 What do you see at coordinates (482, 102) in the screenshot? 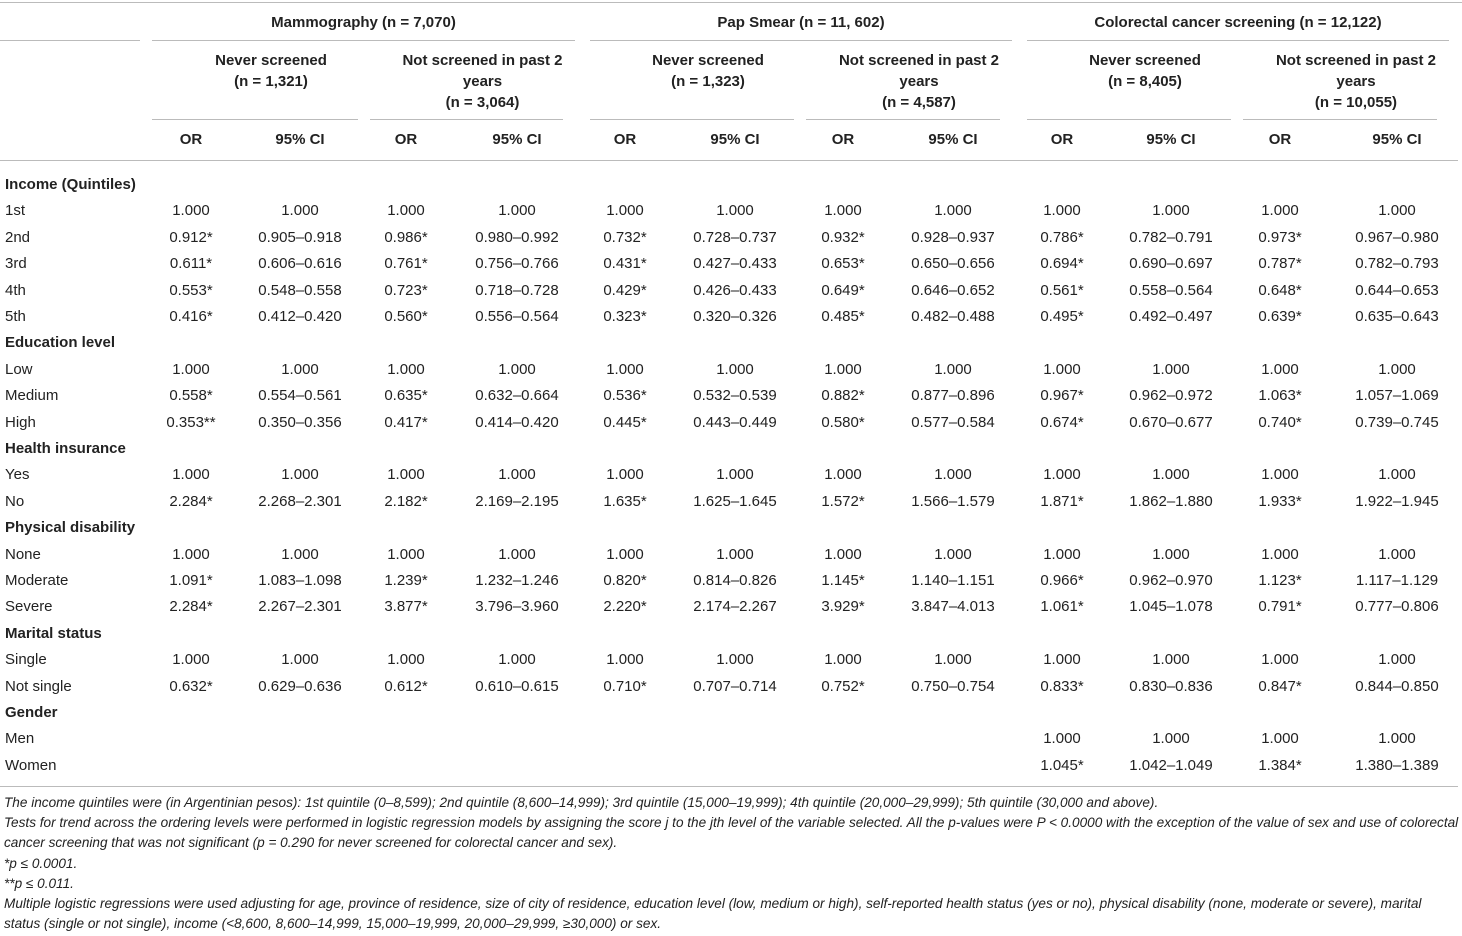
I see `subgroup-n: (n = 3,064)` at bounding box center [482, 102].